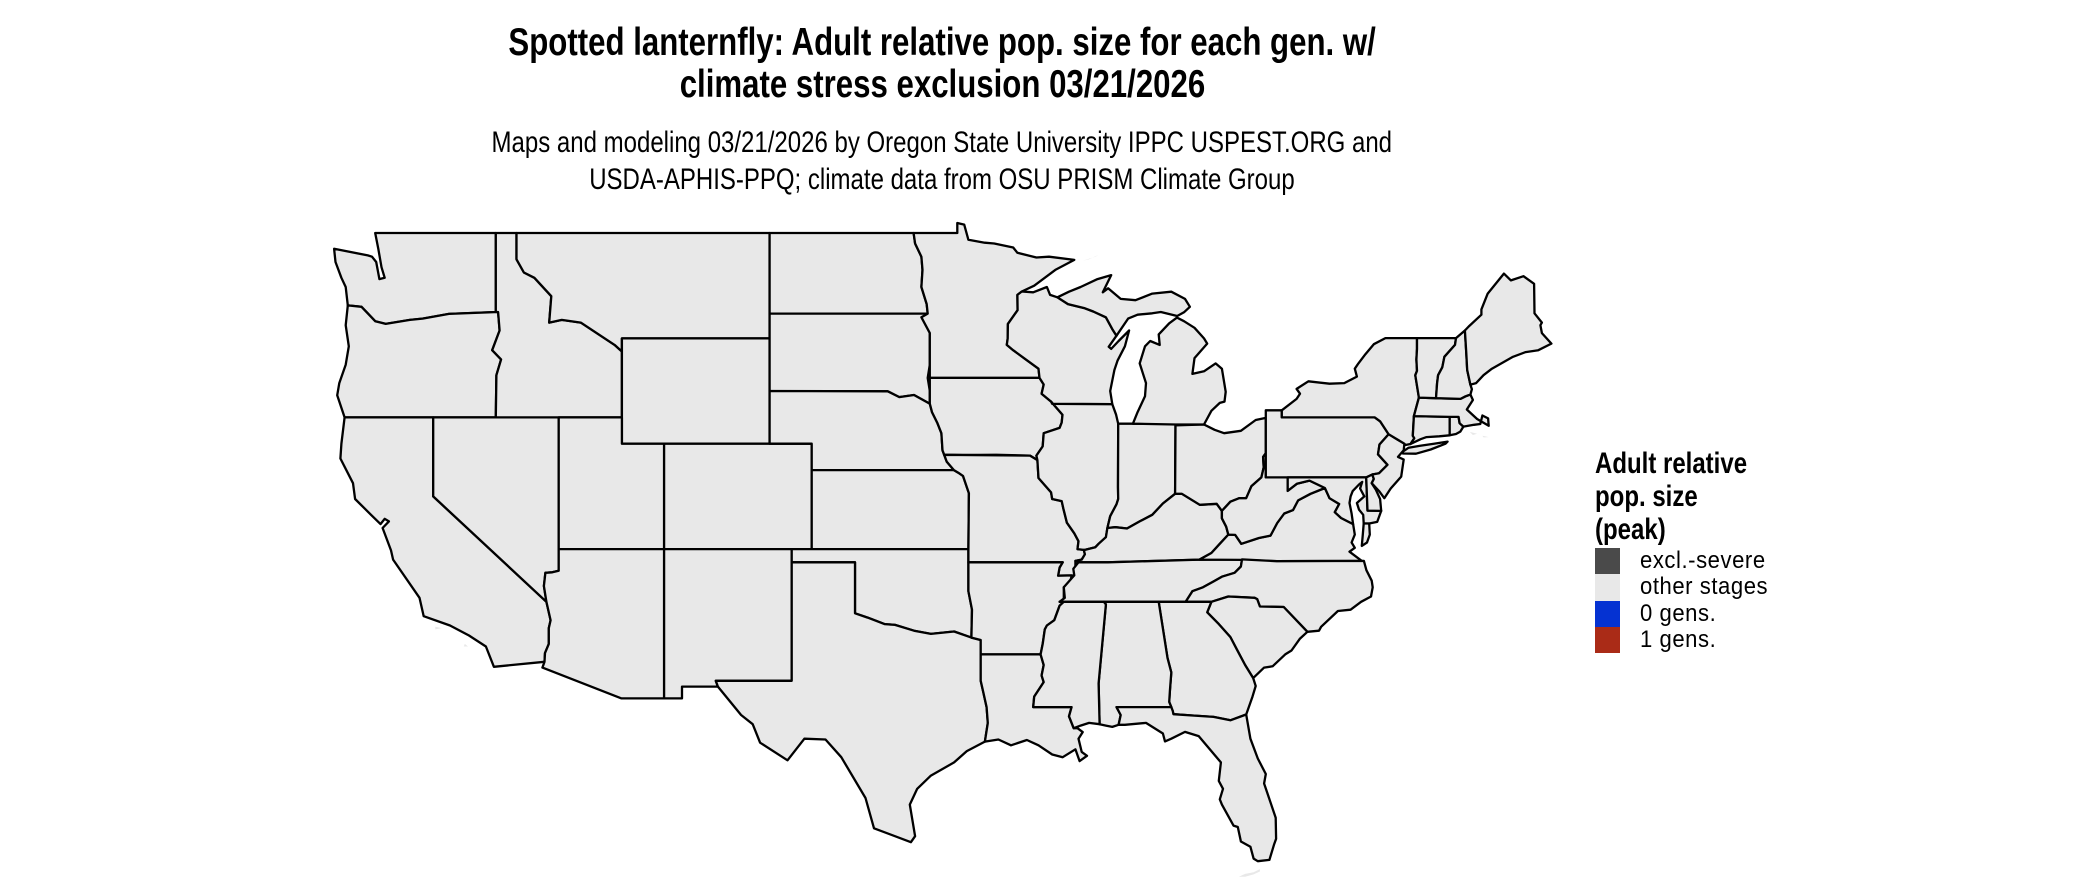 The image size is (2100, 892). Describe the element at coordinates (1196, 784) in the screenshot. I see `state-FL` at that location.